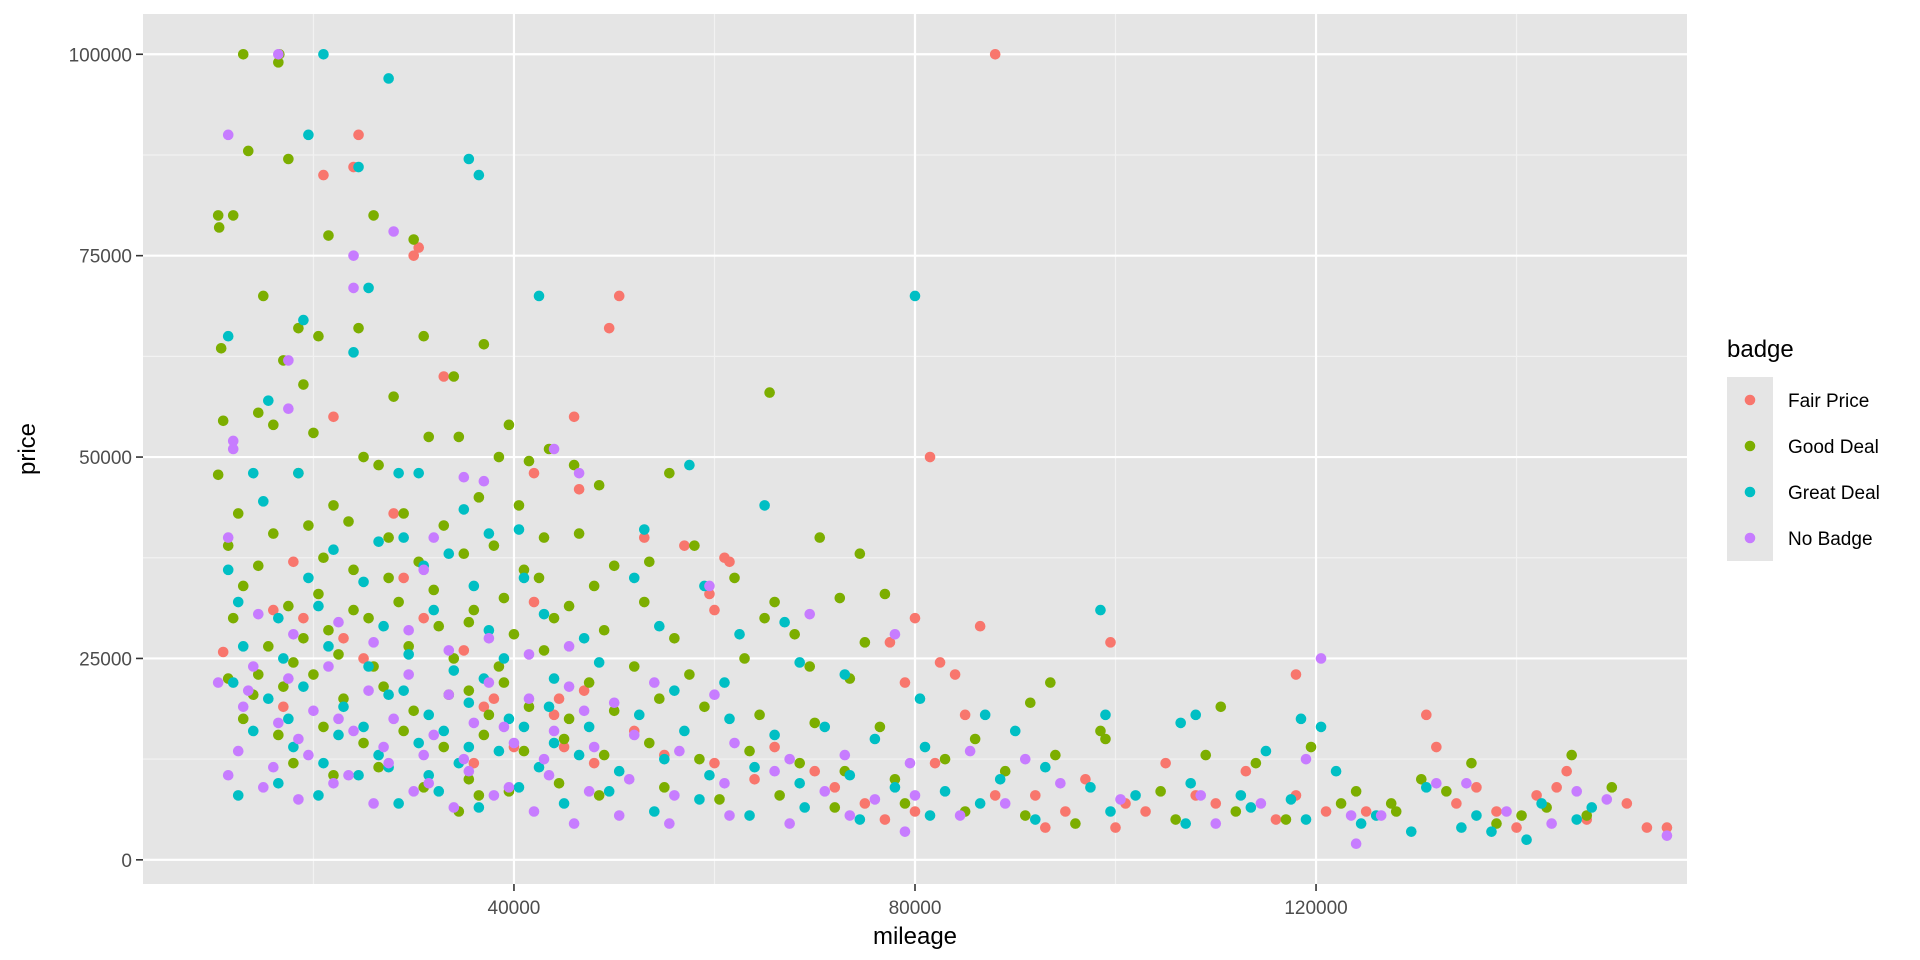 The width and height of the screenshot is (1920, 960). I want to click on legend-item: Good Deal, so click(1811, 447).